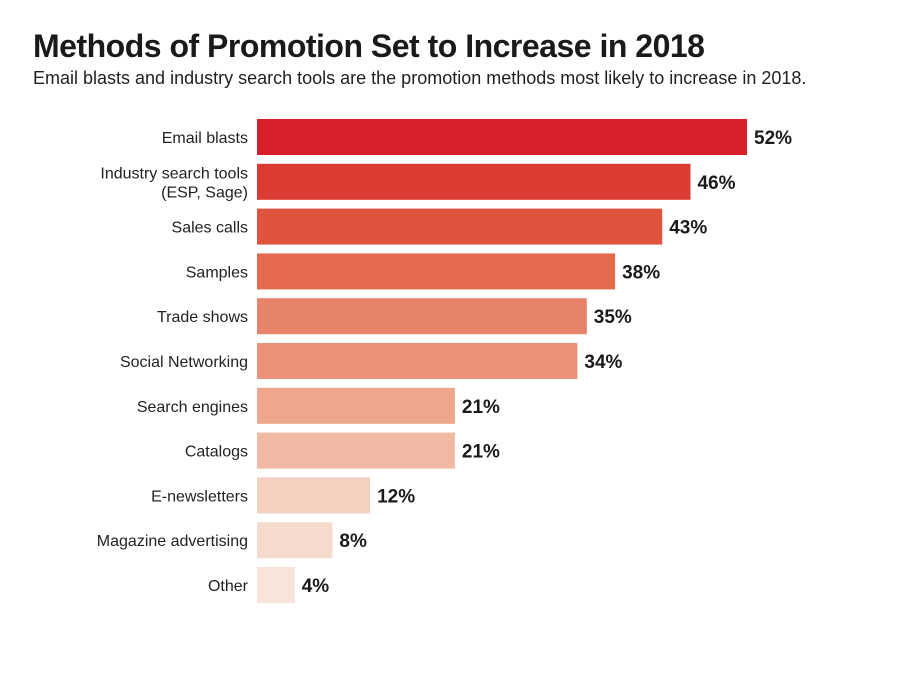 The height and width of the screenshot is (675, 900). Describe the element at coordinates (216, 452) in the screenshot. I see `category-label: Catalogs` at that location.